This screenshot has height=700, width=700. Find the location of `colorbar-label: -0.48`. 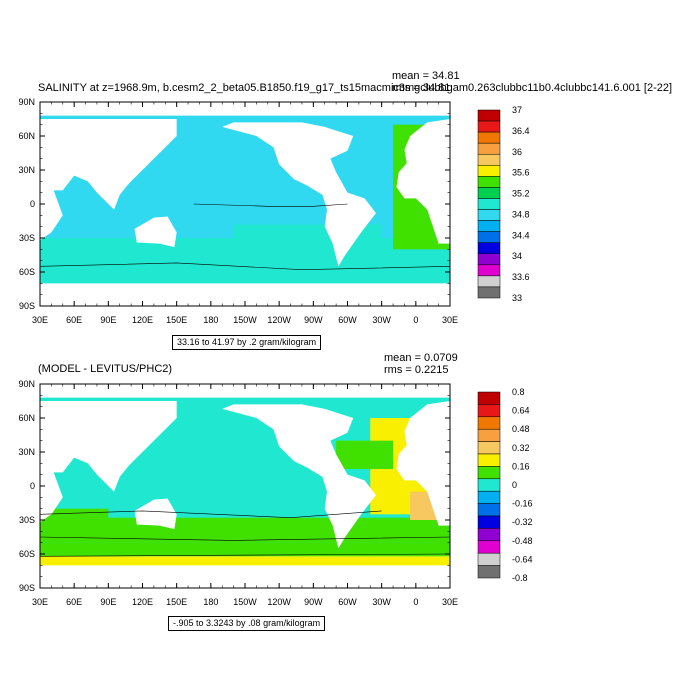

colorbar-label: -0.48 is located at coordinates (522, 541).